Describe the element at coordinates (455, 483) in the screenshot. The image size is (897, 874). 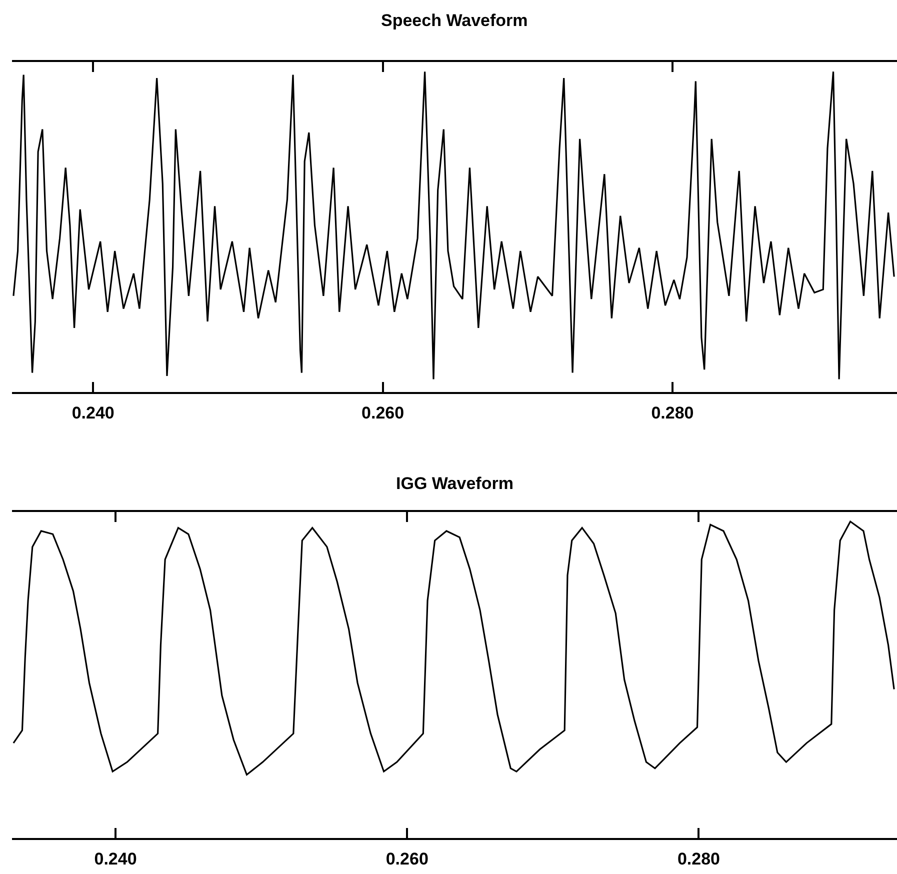
I see `chart-title: IGG Waveform` at that location.